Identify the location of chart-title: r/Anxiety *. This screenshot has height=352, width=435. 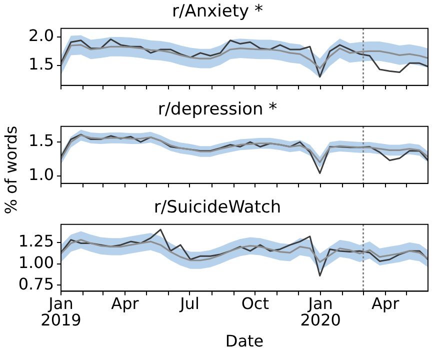
(217, 12).